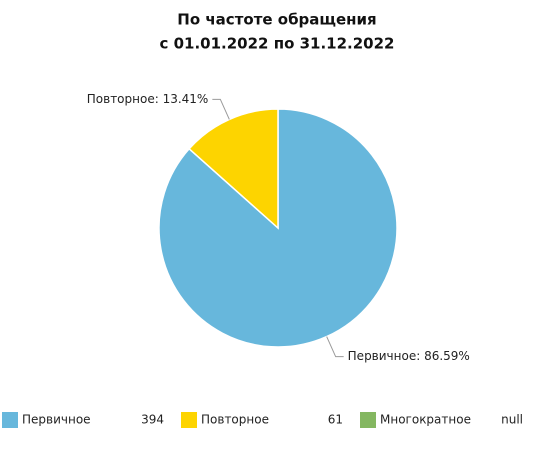  I want to click on legend-count: 394, so click(152, 420).